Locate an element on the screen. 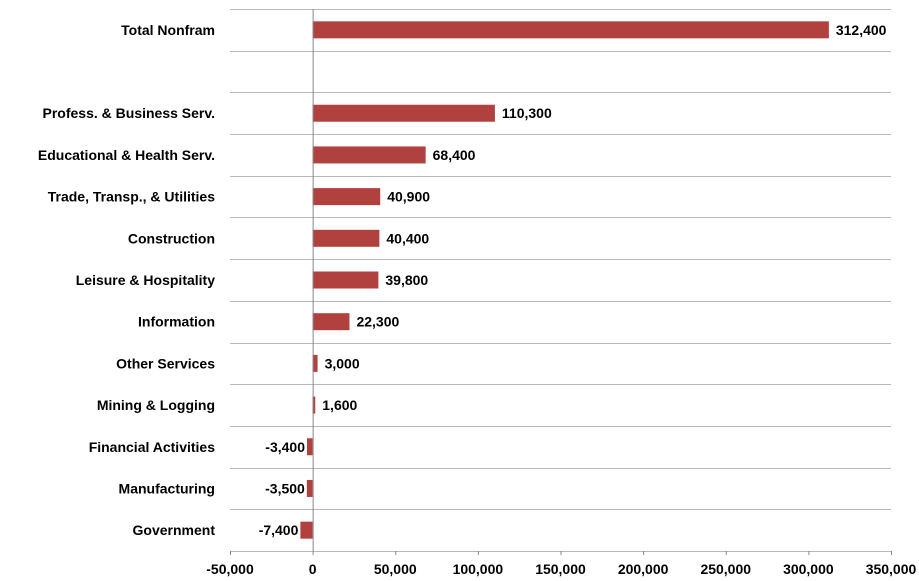  data-label: 40,900 is located at coordinates (408, 197).